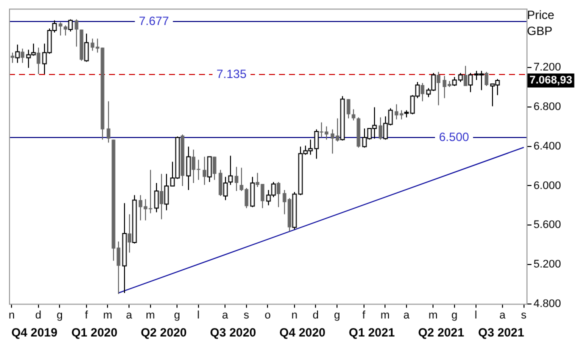 This screenshot has width=577, height=343. Describe the element at coordinates (164, 332) in the screenshot. I see `text: Q2 2020` at that location.